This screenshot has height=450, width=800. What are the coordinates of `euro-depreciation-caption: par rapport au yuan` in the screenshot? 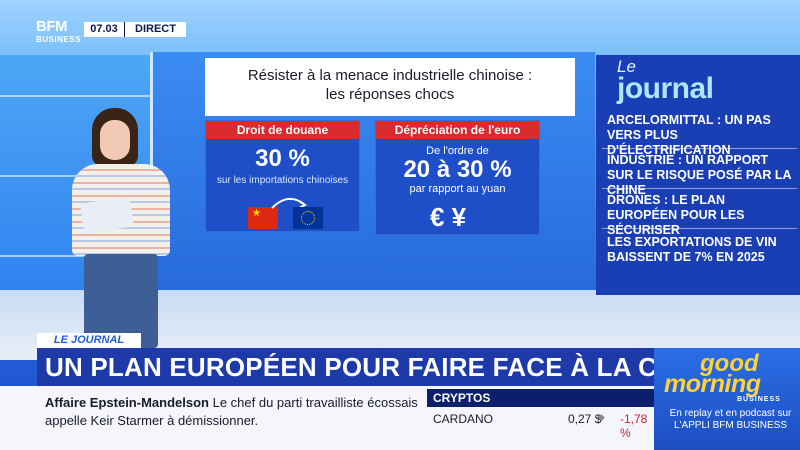 It's located at (457, 189).